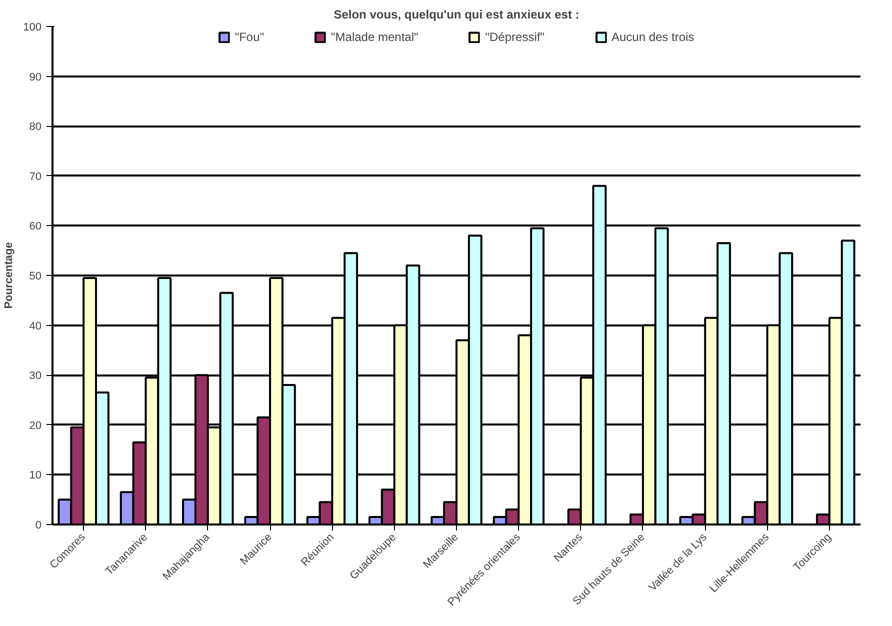  I want to click on y-tick-label: 20, so click(35, 426).